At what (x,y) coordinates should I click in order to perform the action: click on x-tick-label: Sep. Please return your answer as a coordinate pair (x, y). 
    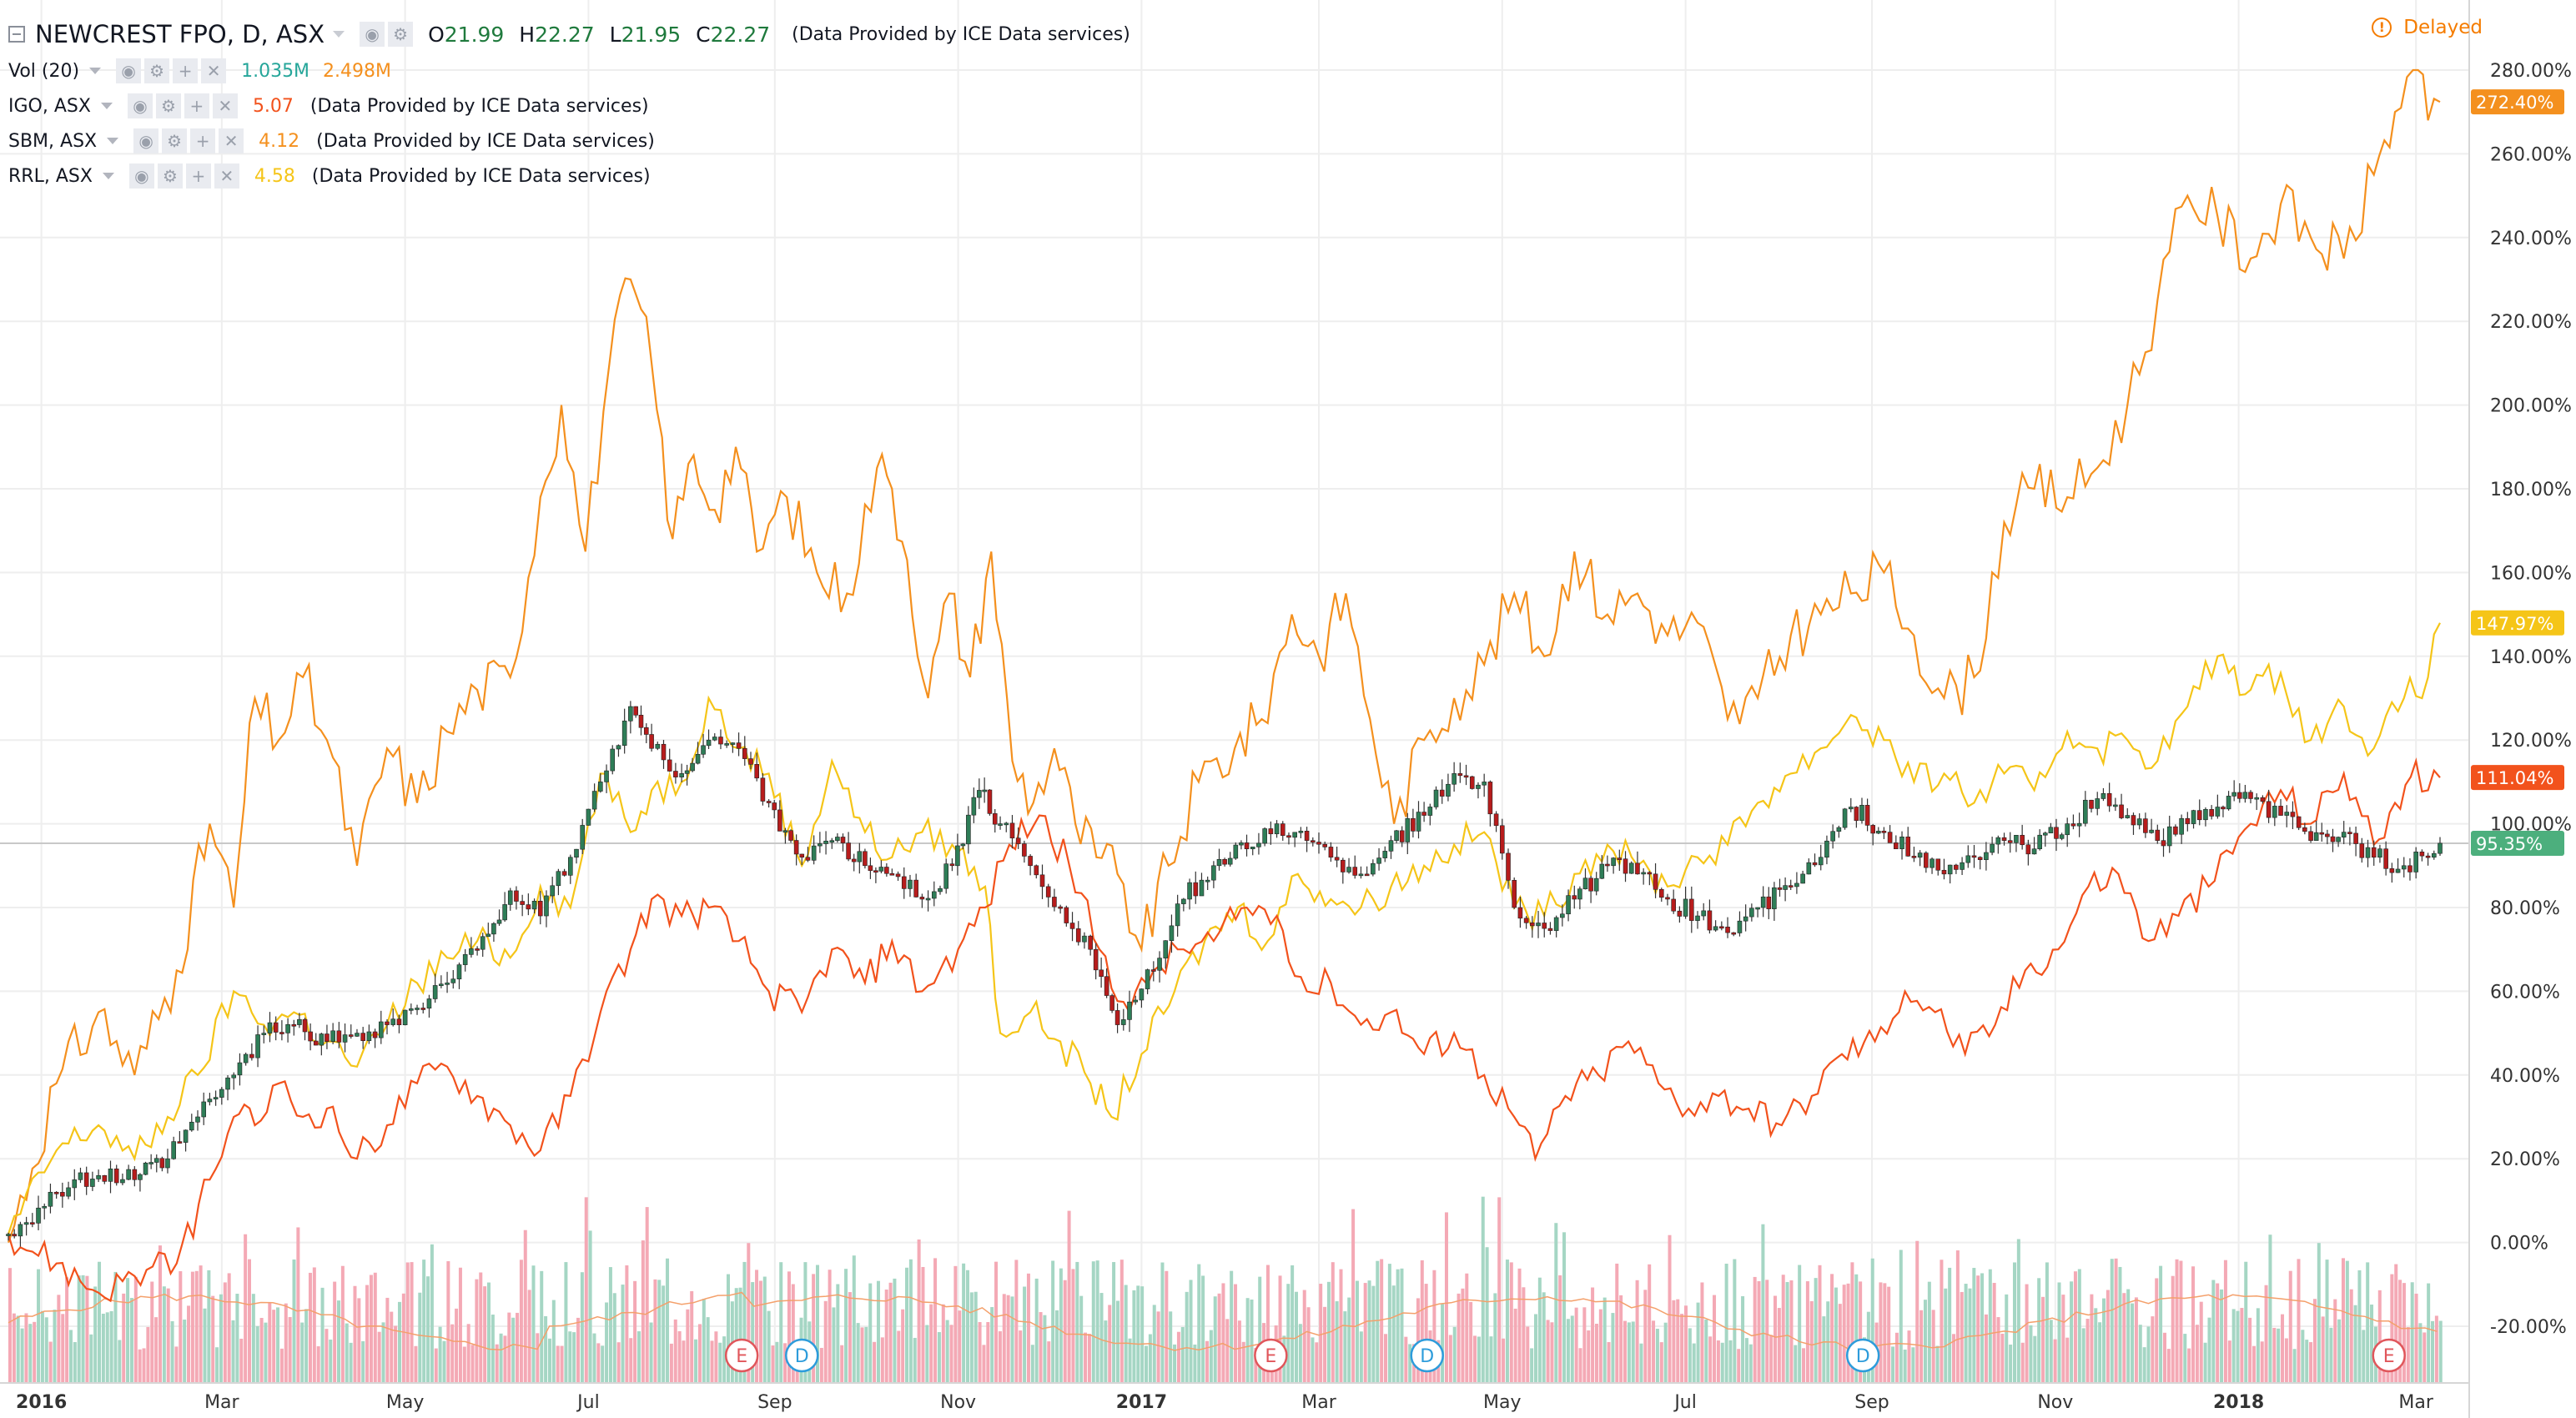
    Looking at the image, I should click on (1871, 1402).